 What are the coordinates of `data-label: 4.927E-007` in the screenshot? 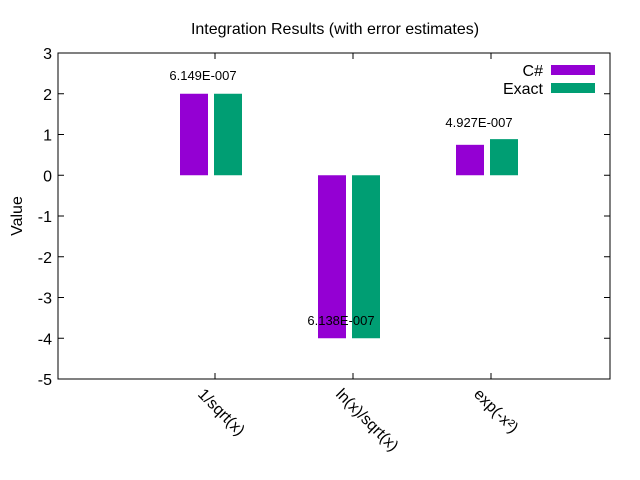 It's located at (478, 122).